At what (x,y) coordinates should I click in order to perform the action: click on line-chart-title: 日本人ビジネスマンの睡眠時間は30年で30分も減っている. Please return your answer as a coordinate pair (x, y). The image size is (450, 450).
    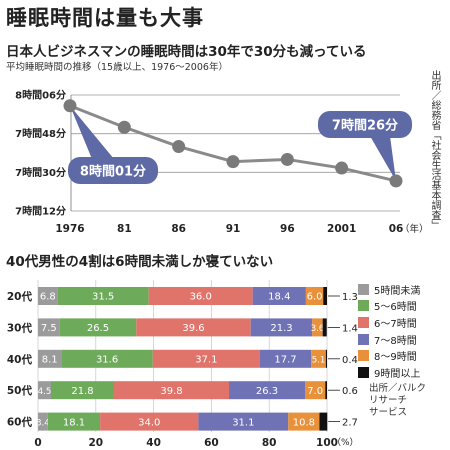
    Looking at the image, I should click on (186, 52).